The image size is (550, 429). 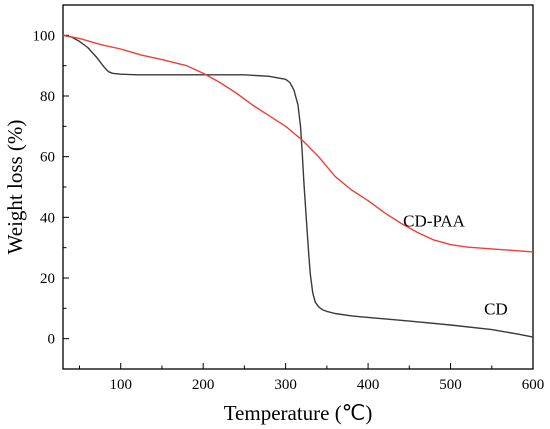 What do you see at coordinates (47, 158) in the screenshot?
I see `y-tick-label: 60` at bounding box center [47, 158].